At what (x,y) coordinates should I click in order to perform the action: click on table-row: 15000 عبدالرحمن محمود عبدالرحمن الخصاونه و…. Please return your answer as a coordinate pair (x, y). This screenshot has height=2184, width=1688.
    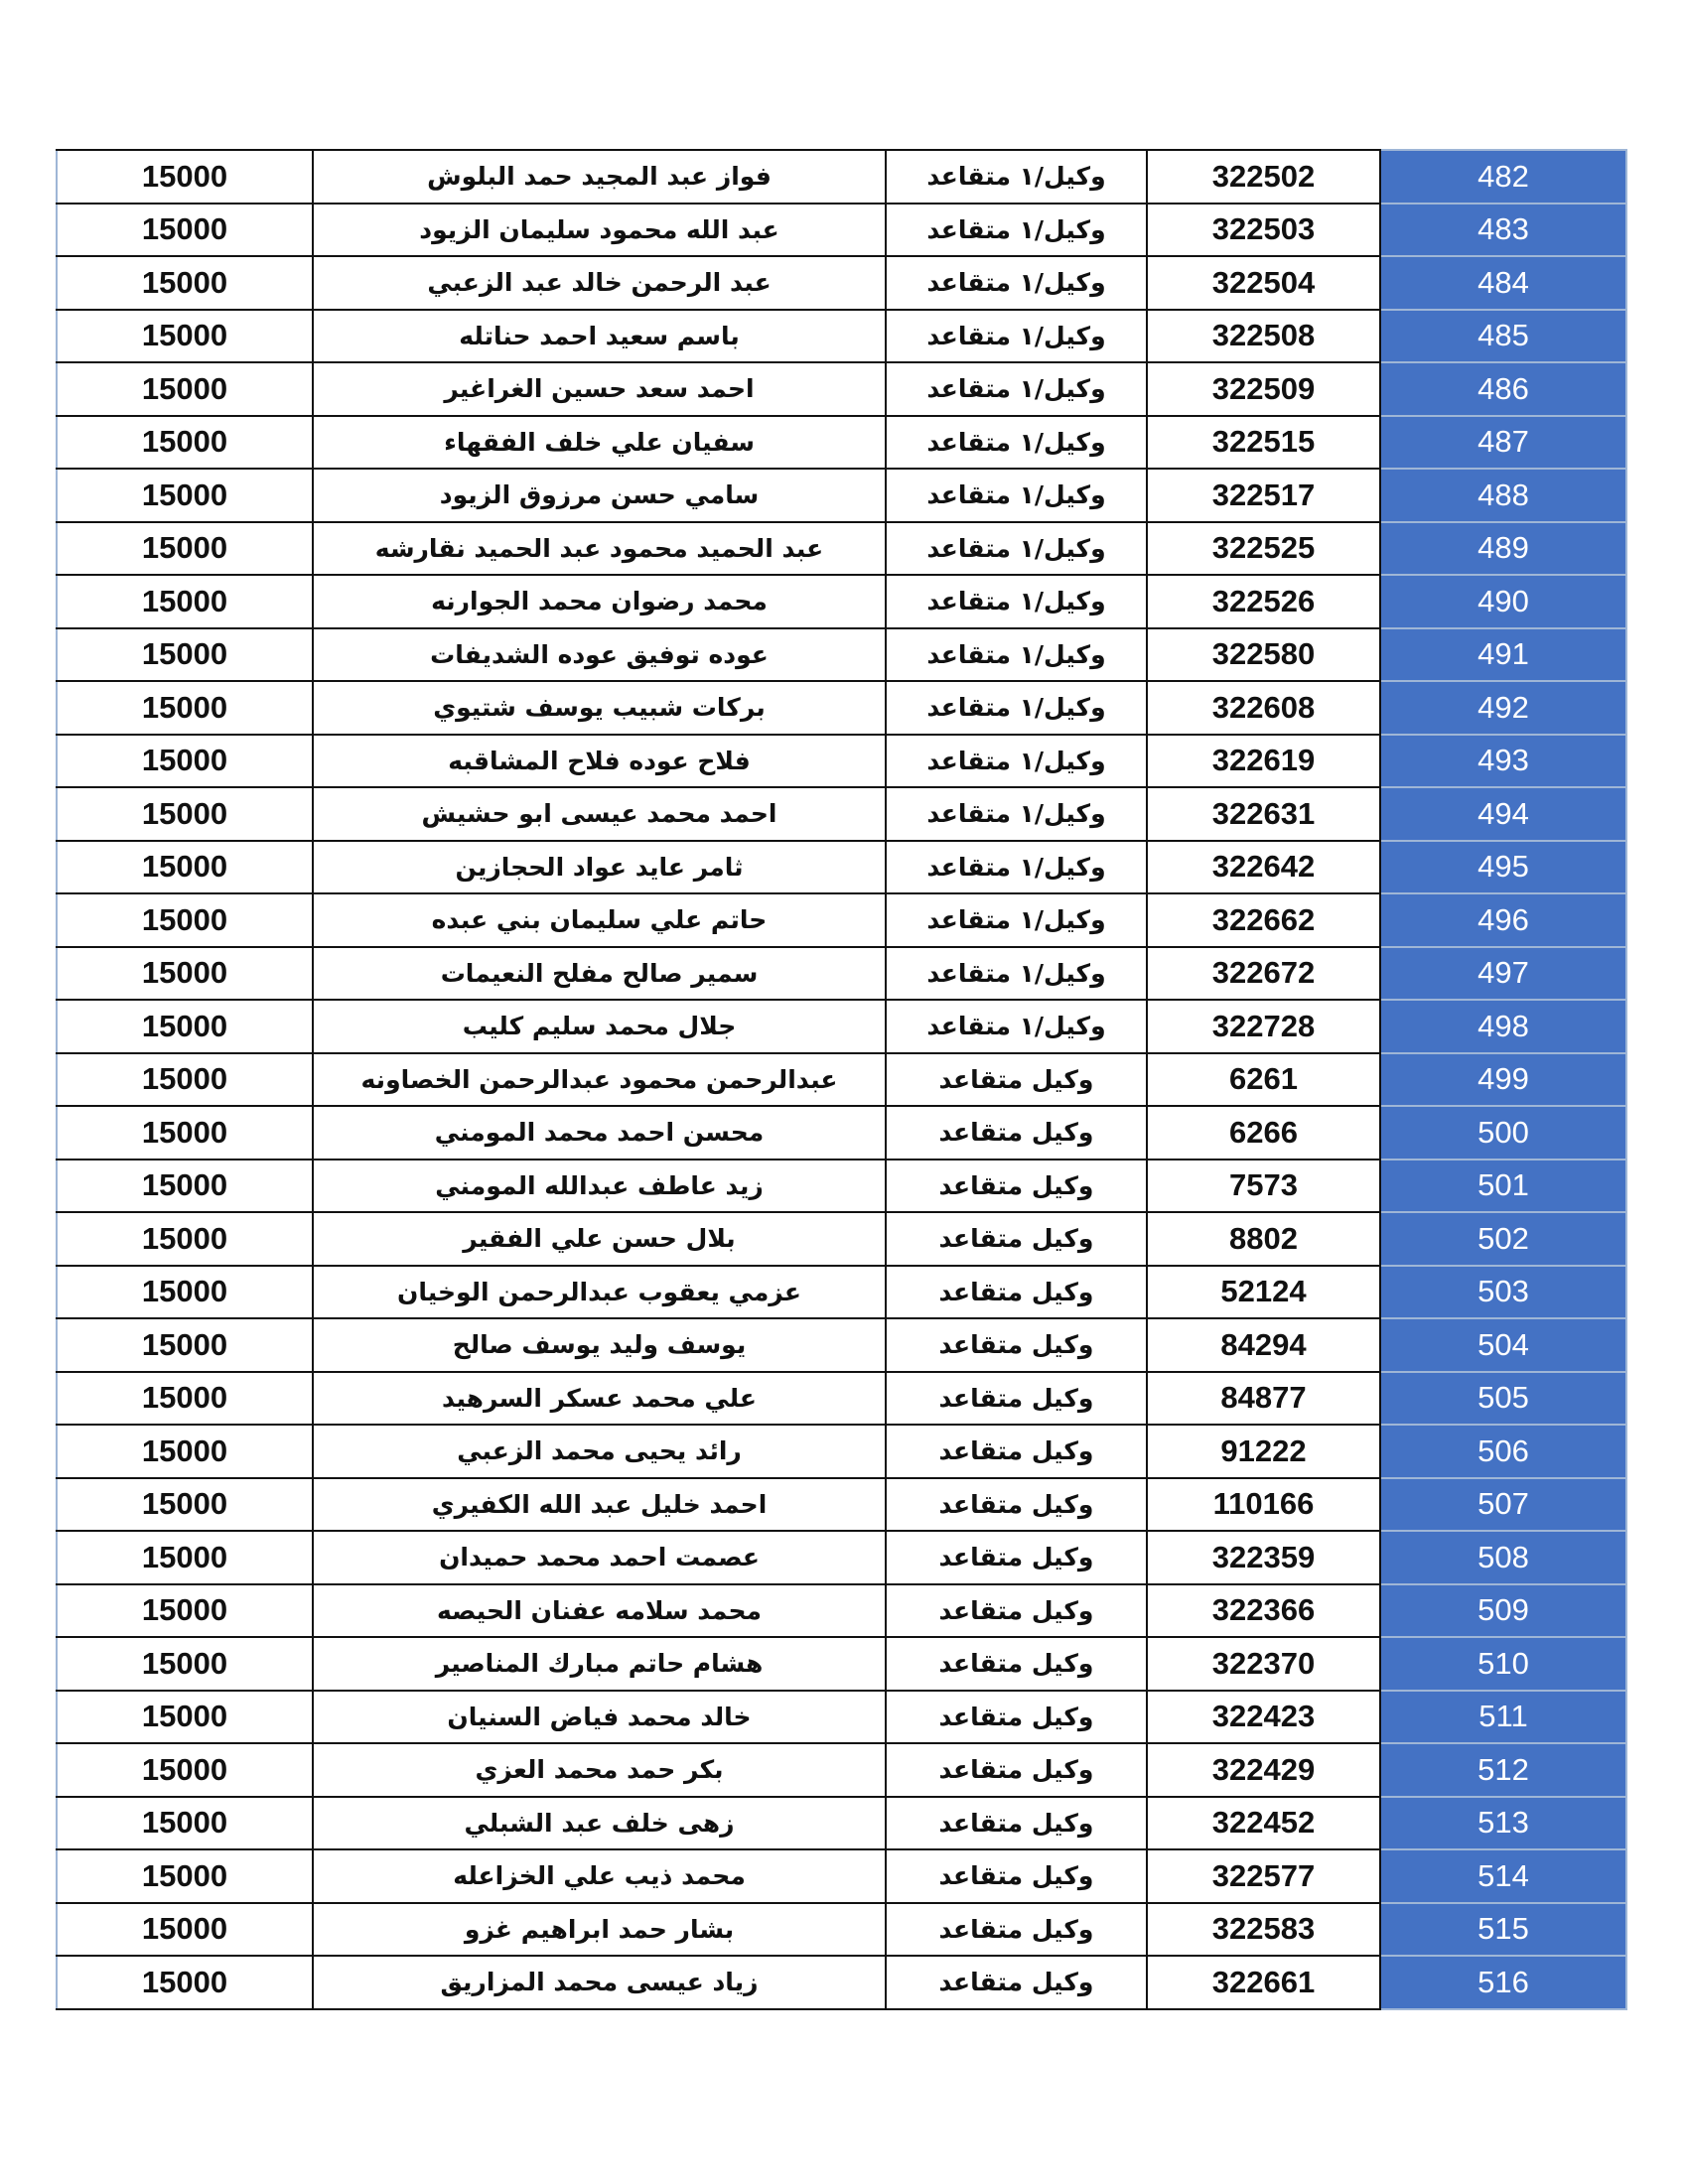
    Looking at the image, I should click on (841, 1079).